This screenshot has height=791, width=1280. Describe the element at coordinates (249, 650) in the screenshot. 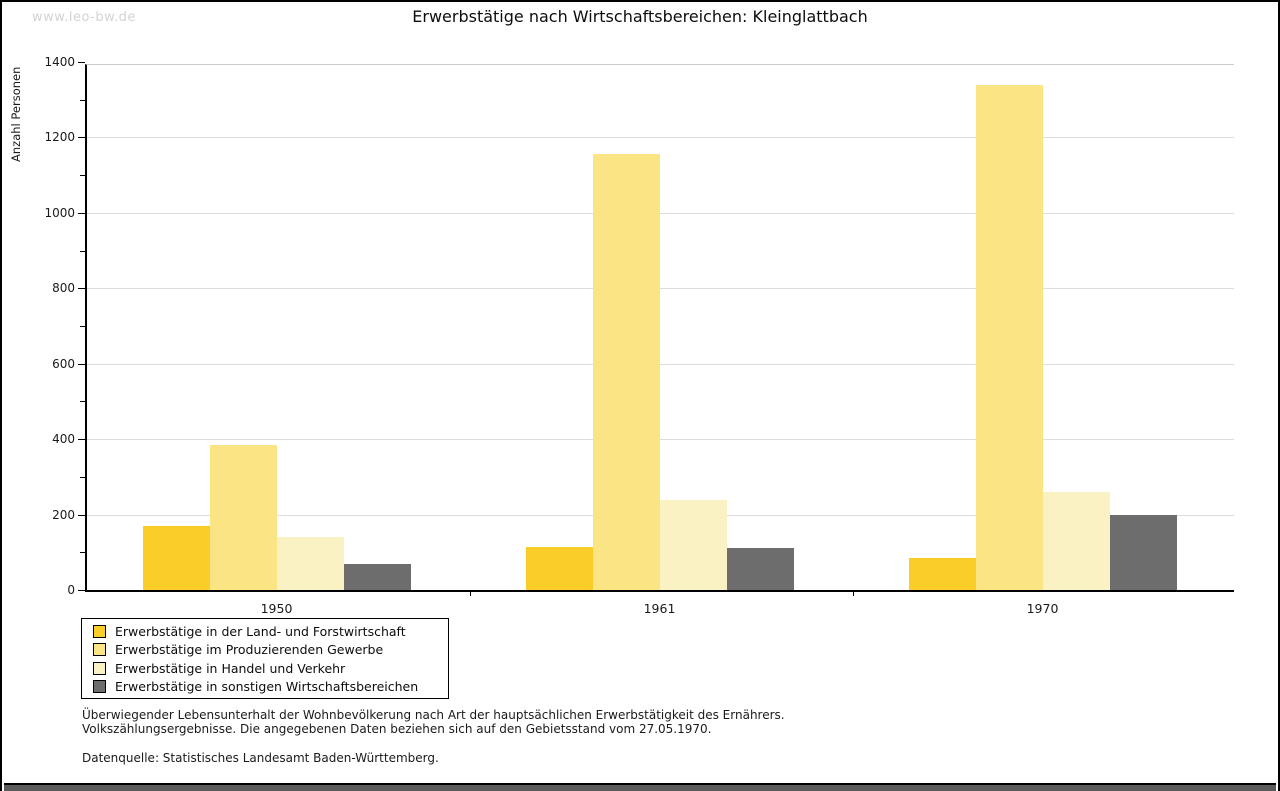

I see `legend-label: Erwerbstätige im Produzierenden Gewerbe` at that location.